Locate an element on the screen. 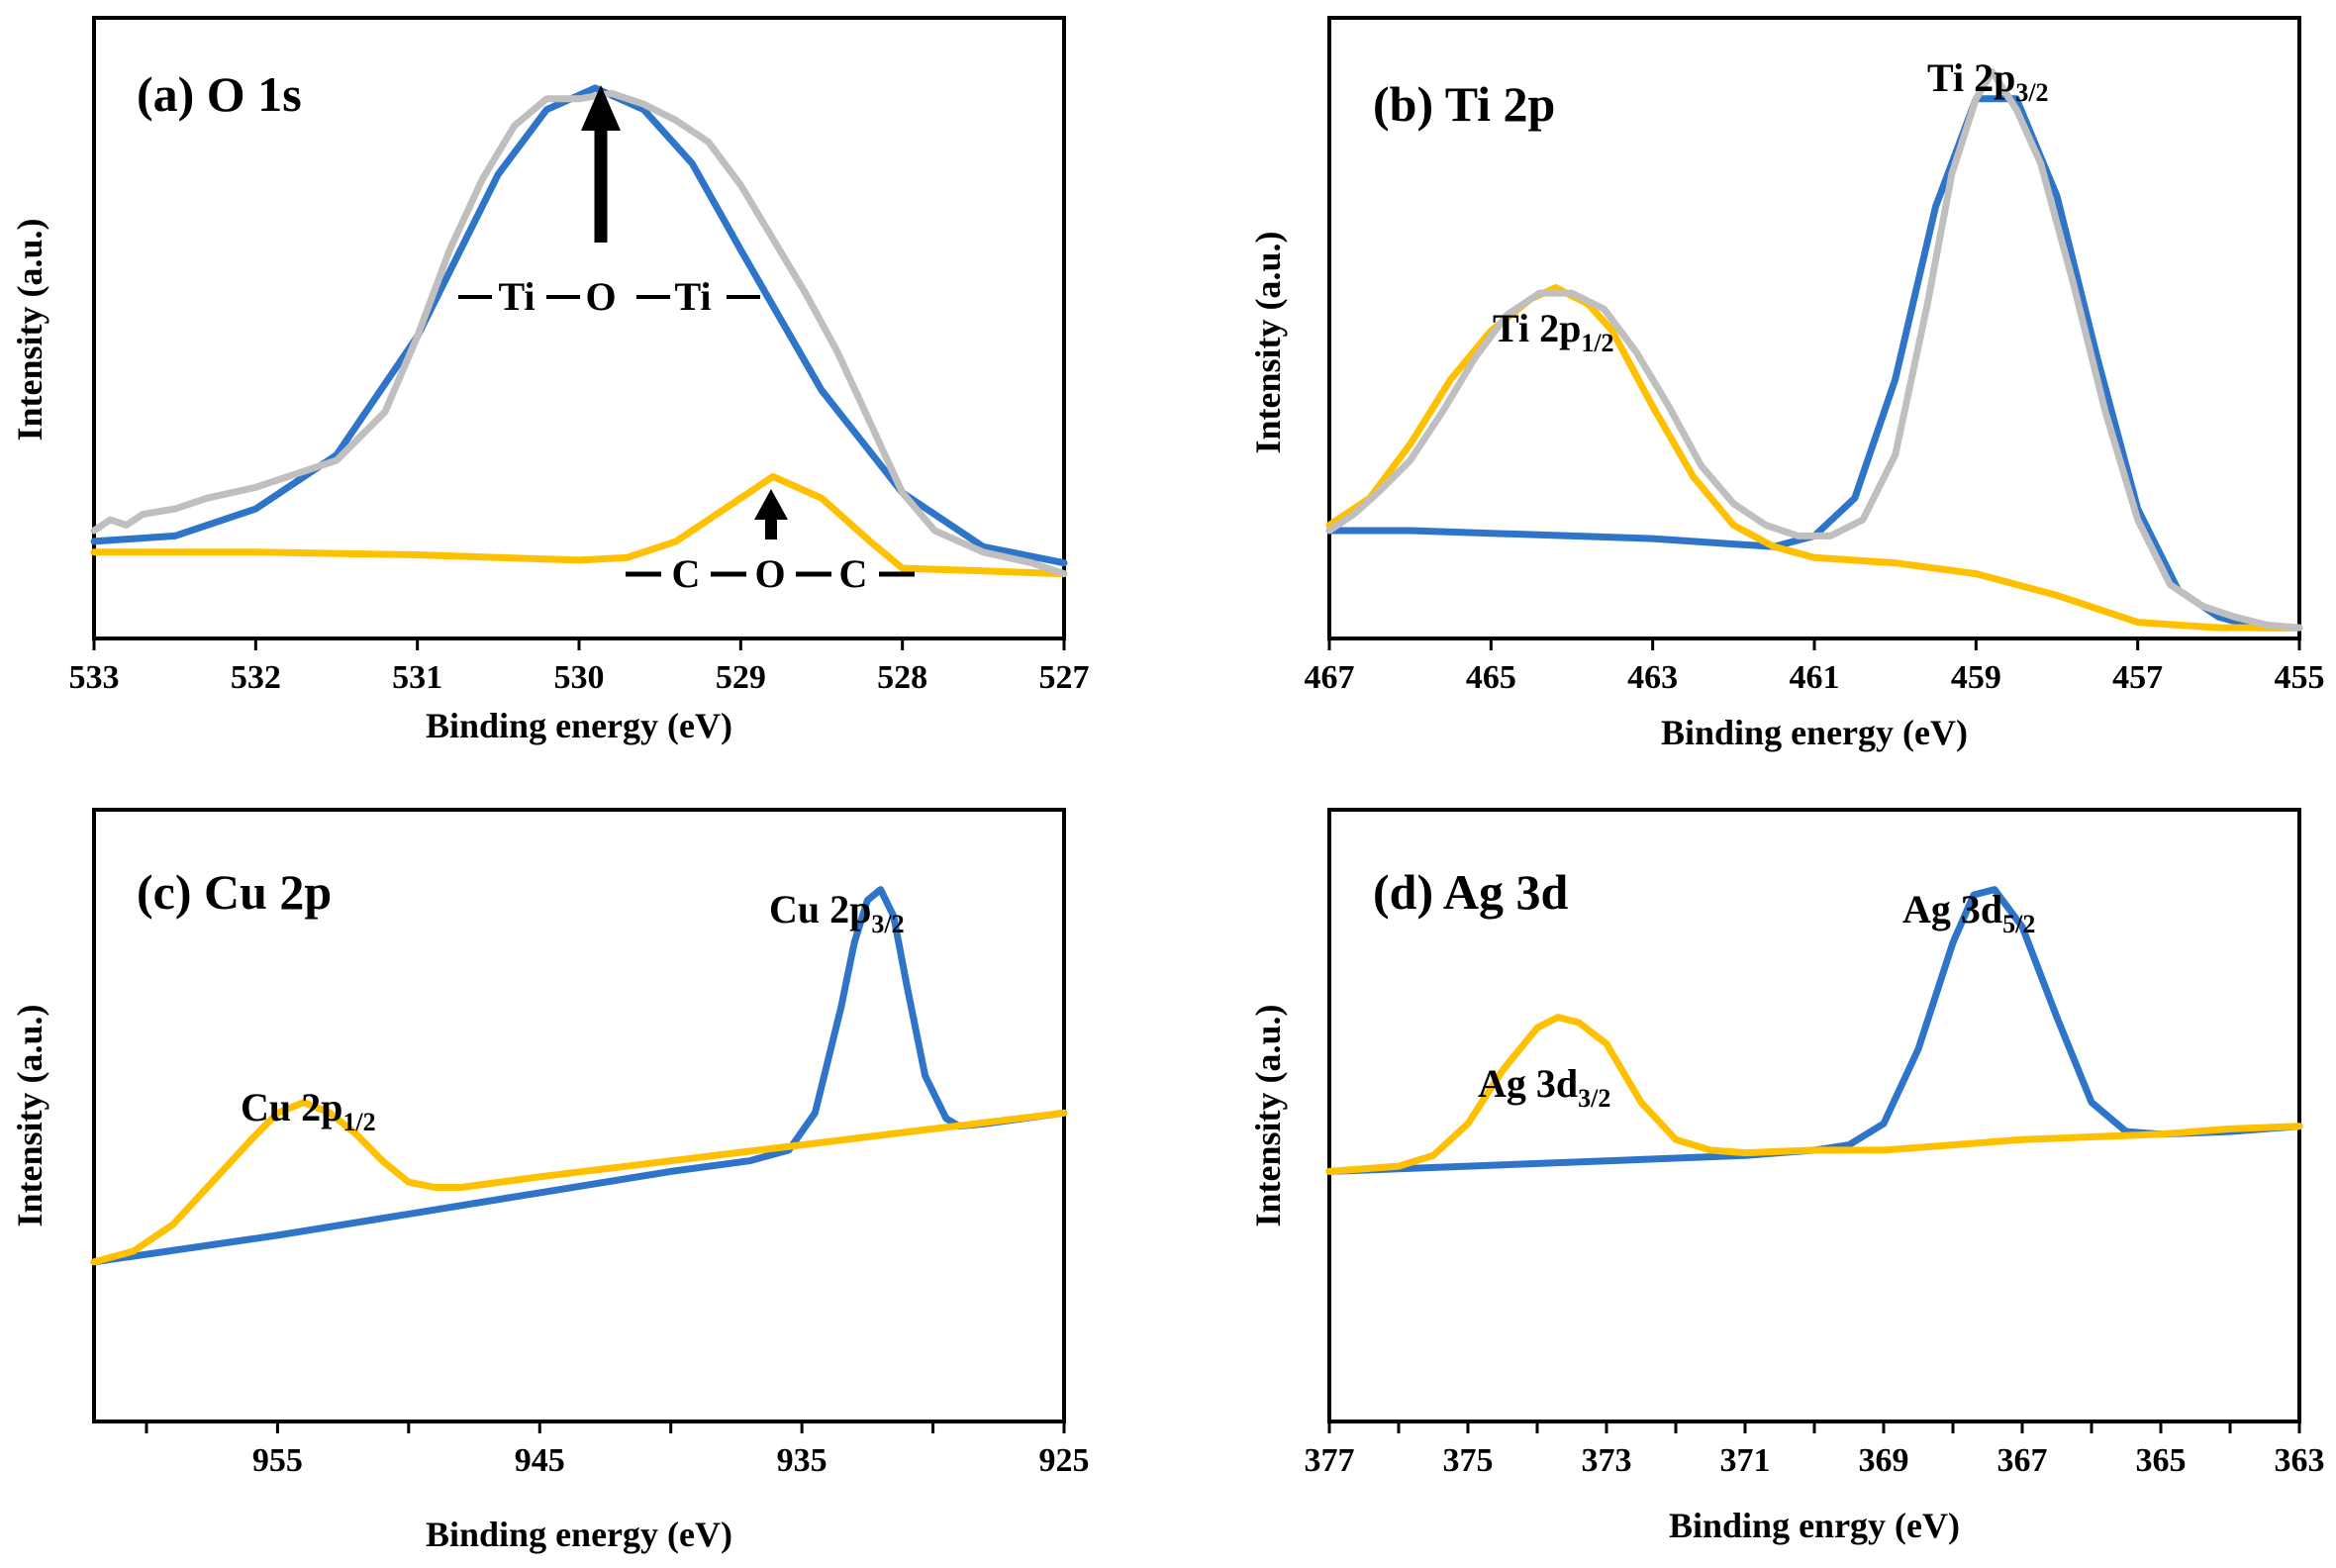 The height and width of the screenshot is (1568, 2336). x-tick-label: 371 is located at coordinates (1745, 1460).